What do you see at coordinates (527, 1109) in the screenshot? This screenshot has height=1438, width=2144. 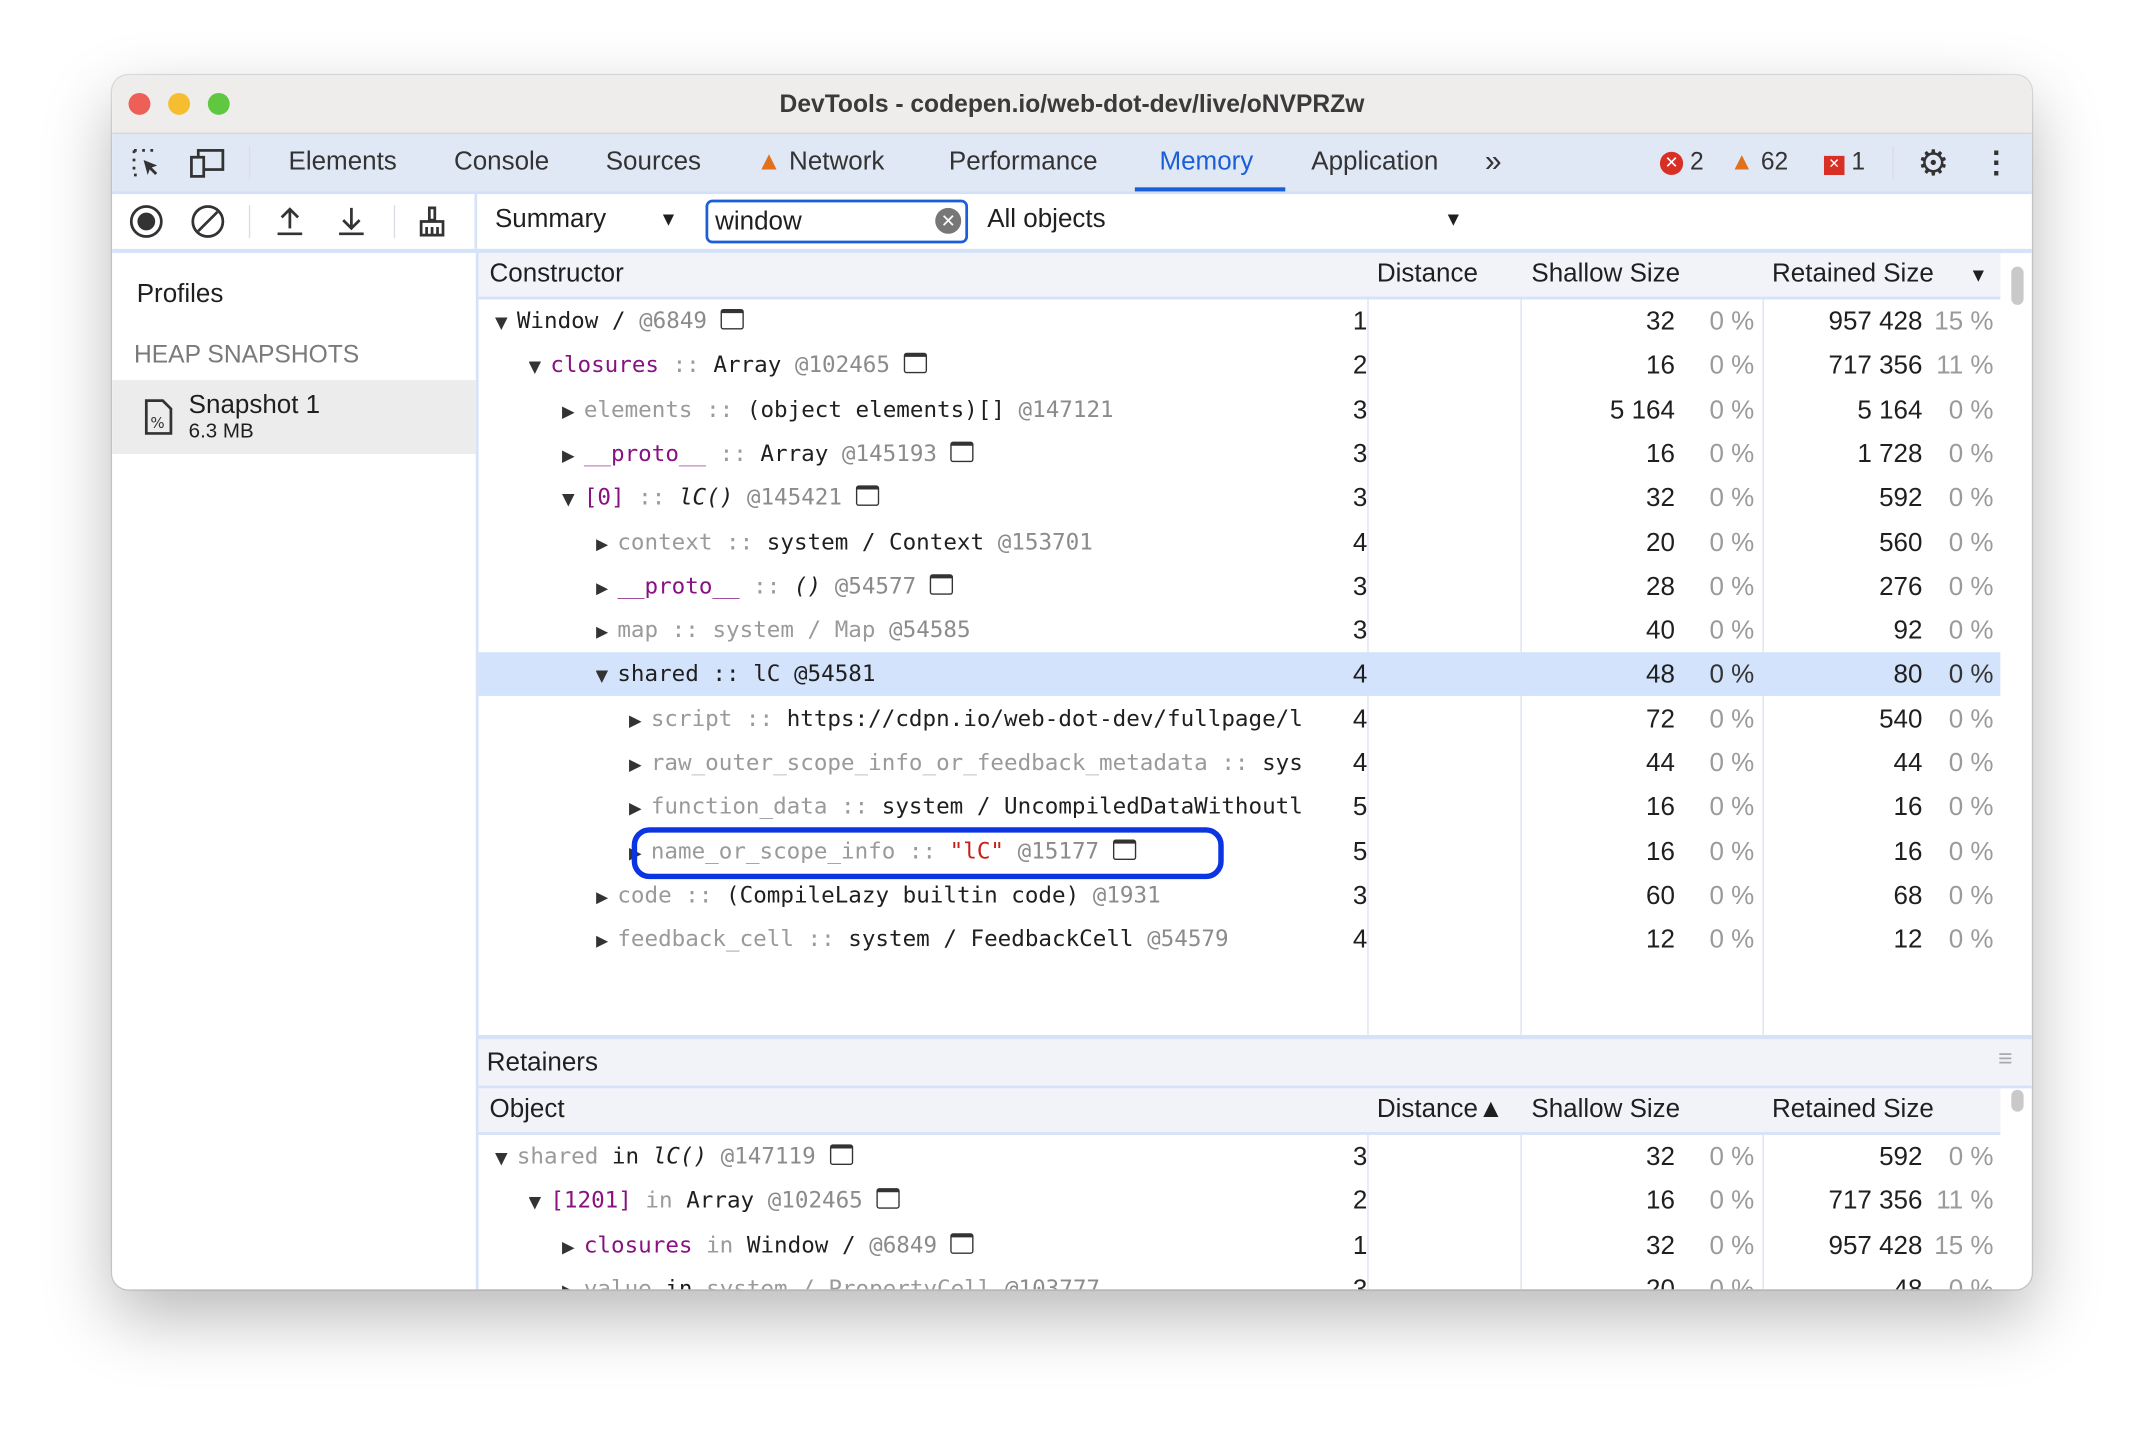 I see `object-column-header: Object` at bounding box center [527, 1109].